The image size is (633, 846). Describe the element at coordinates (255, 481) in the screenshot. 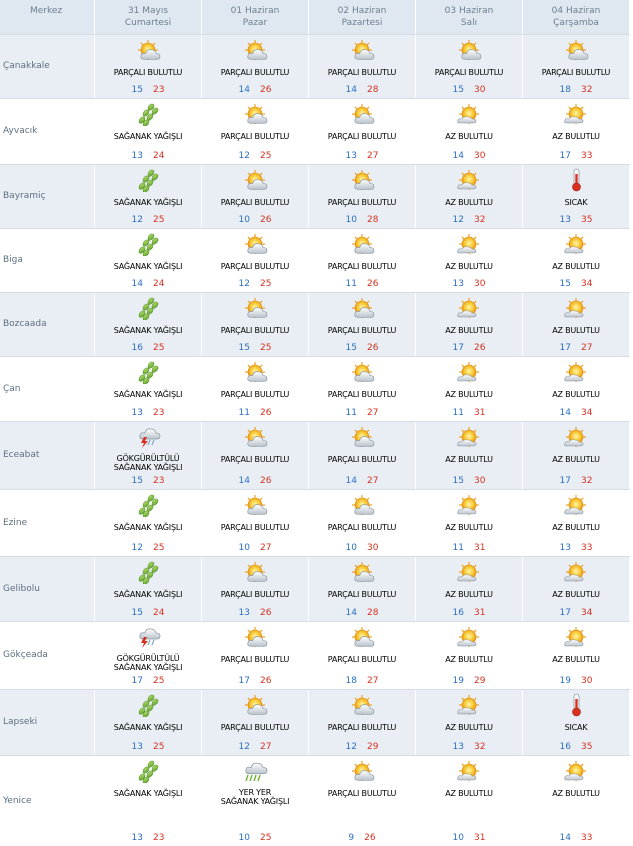

I see `temperature-range: 14 26` at that location.